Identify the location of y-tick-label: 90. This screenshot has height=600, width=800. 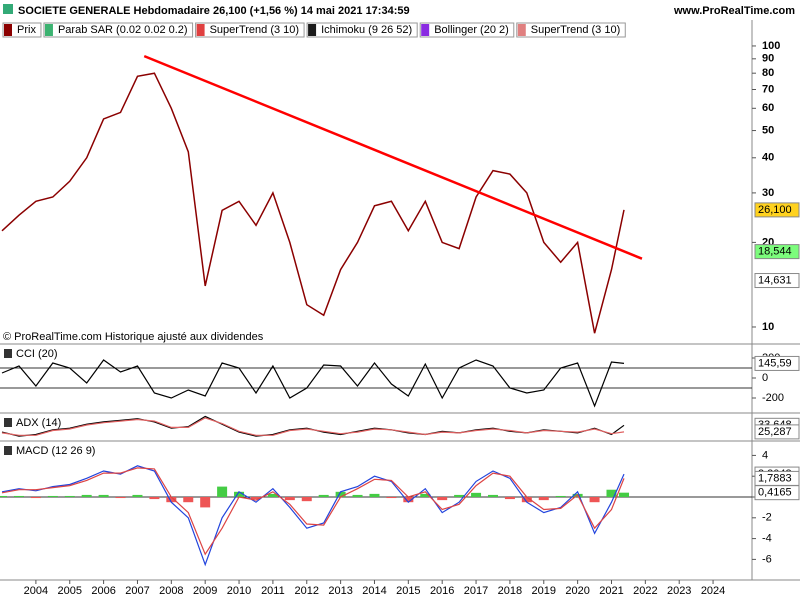
(768, 59).